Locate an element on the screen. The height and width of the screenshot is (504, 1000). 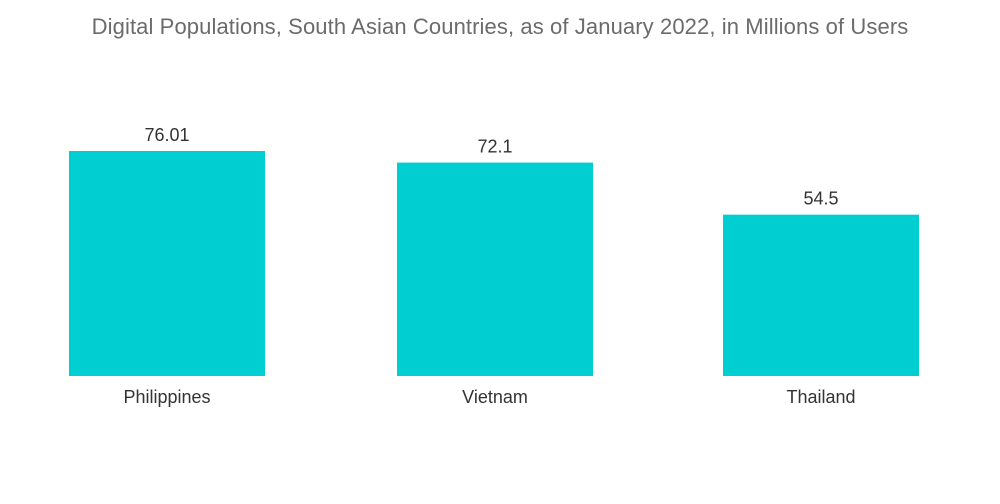
bar-vietnam is located at coordinates (495, 269).